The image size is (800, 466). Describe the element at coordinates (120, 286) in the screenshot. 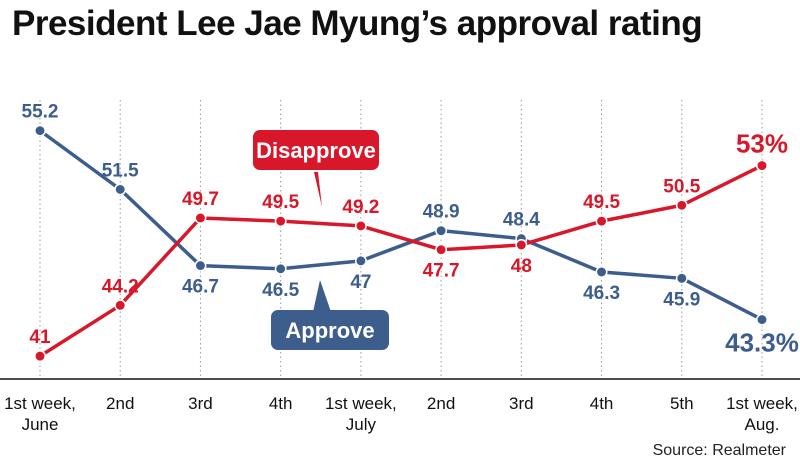

I see `disapprove-label-1: 44.2` at that location.